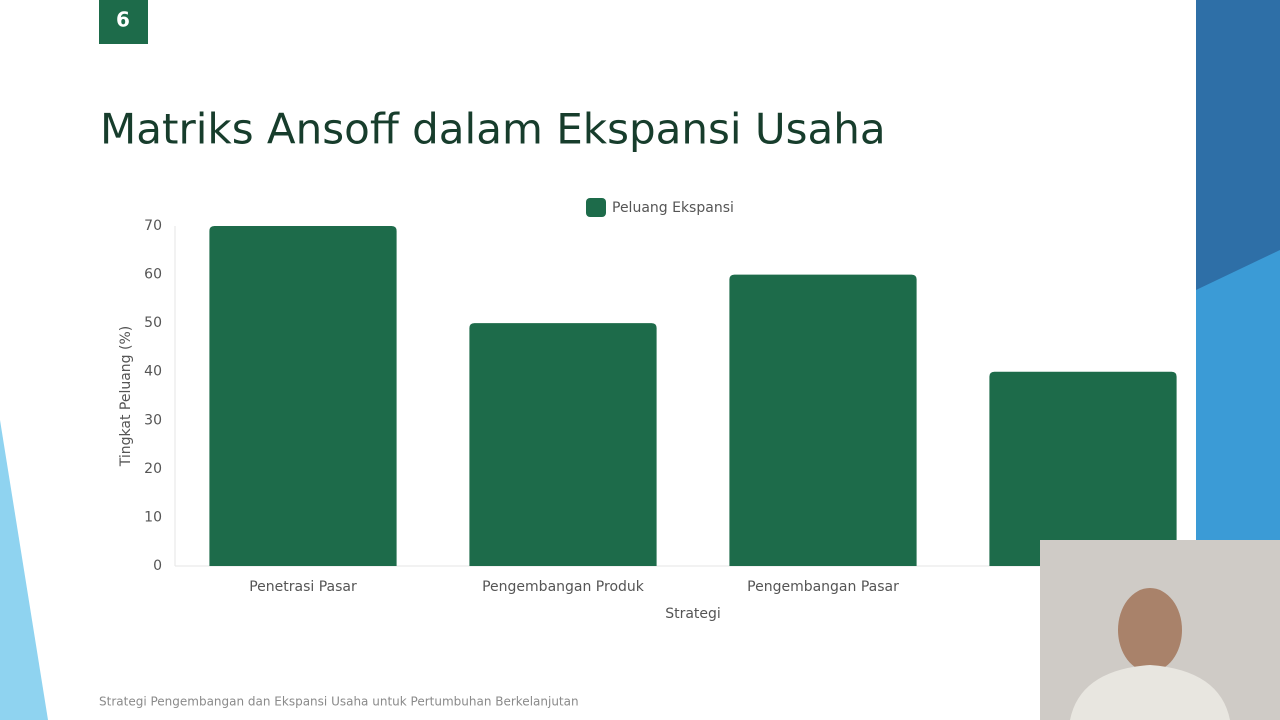  What do you see at coordinates (153, 275) in the screenshot?
I see `y-tick-label: 60` at bounding box center [153, 275].